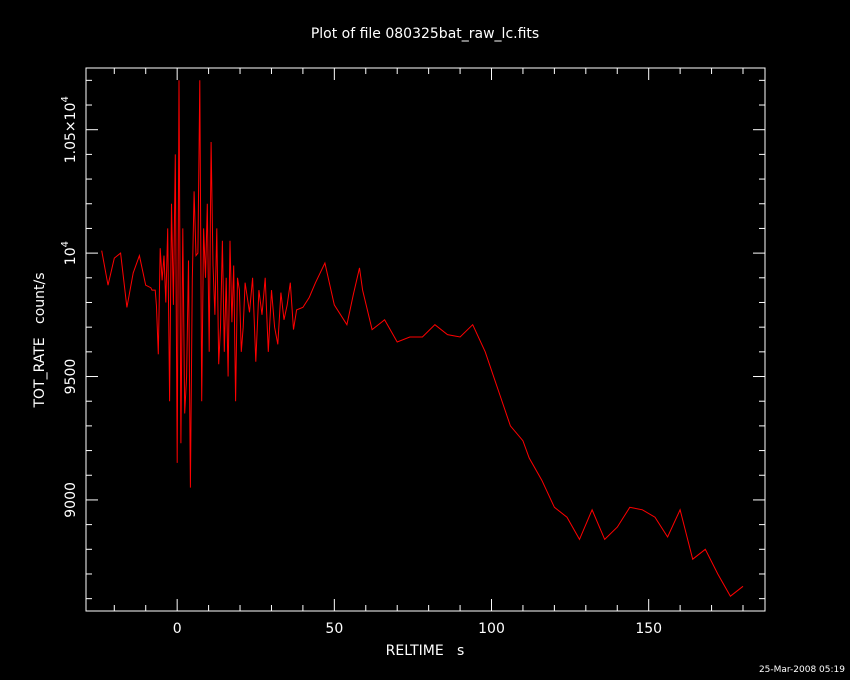 The image size is (850, 680). Describe the element at coordinates (40, 340) in the screenshot. I see `y-axis-label: TOT_RATE count/s` at that location.